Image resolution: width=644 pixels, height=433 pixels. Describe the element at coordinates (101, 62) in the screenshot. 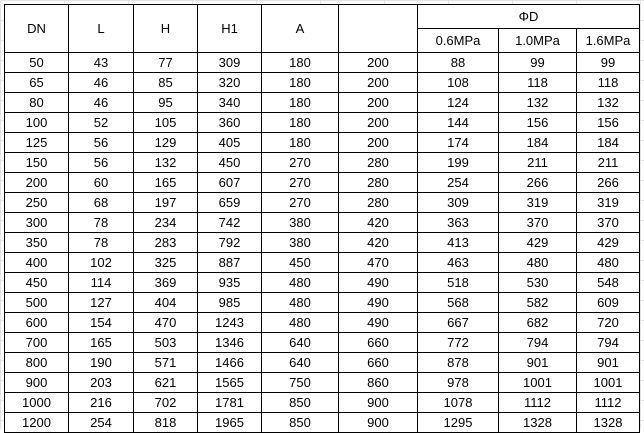

I see `table-cell: 43` at that location.